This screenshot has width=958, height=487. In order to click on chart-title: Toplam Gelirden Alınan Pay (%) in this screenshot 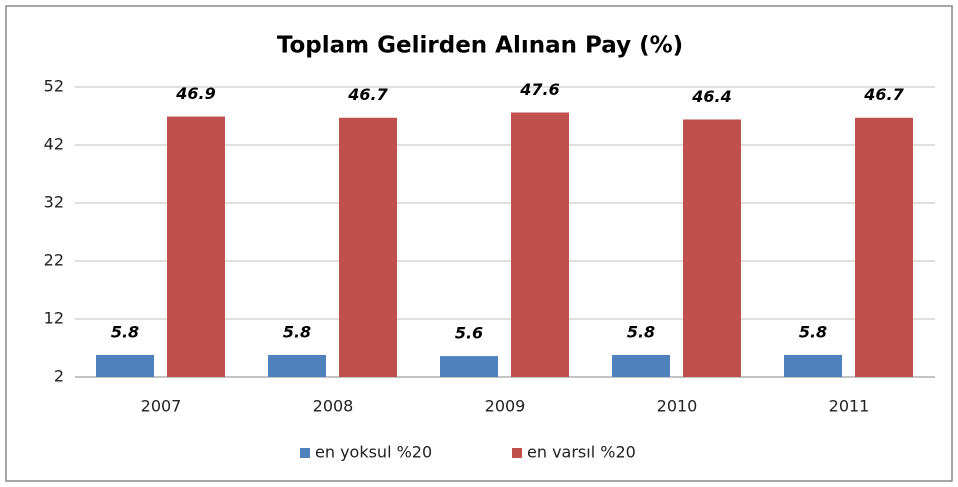, I will do `click(480, 46)`.